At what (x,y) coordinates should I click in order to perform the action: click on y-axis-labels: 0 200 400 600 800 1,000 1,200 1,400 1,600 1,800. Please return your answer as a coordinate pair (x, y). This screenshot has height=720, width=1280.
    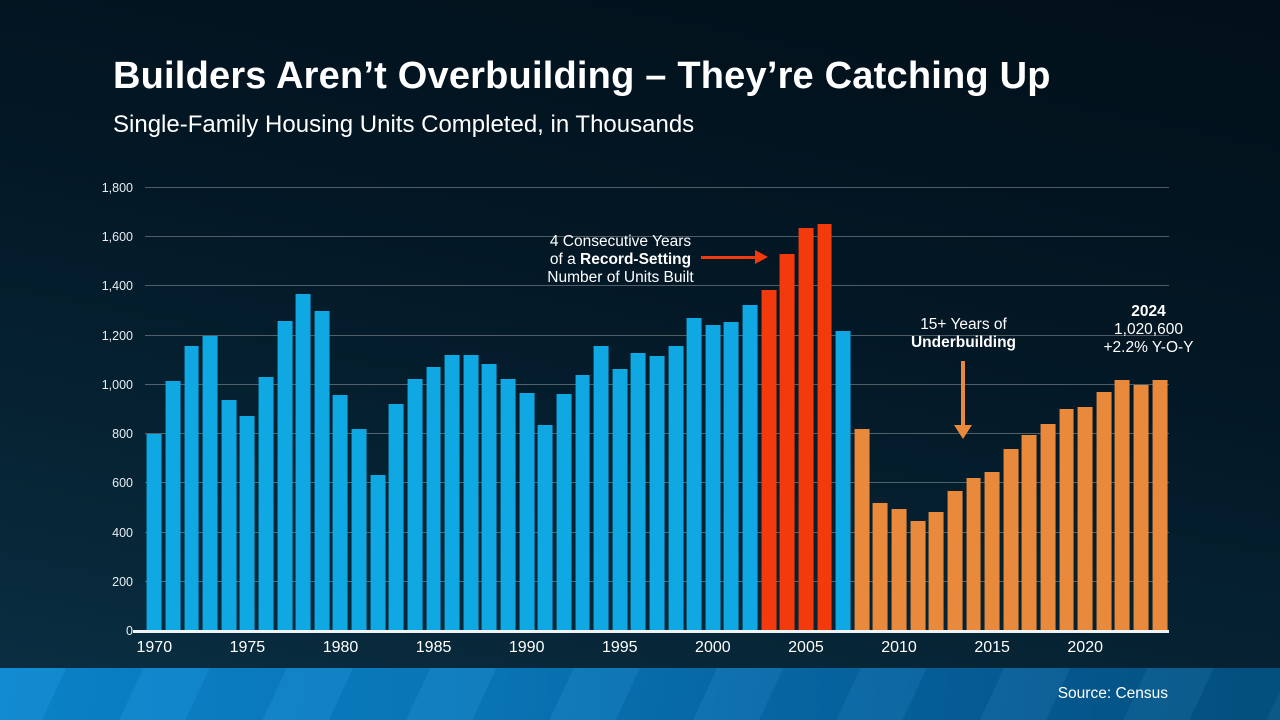
    Looking at the image, I should click on (106, 409).